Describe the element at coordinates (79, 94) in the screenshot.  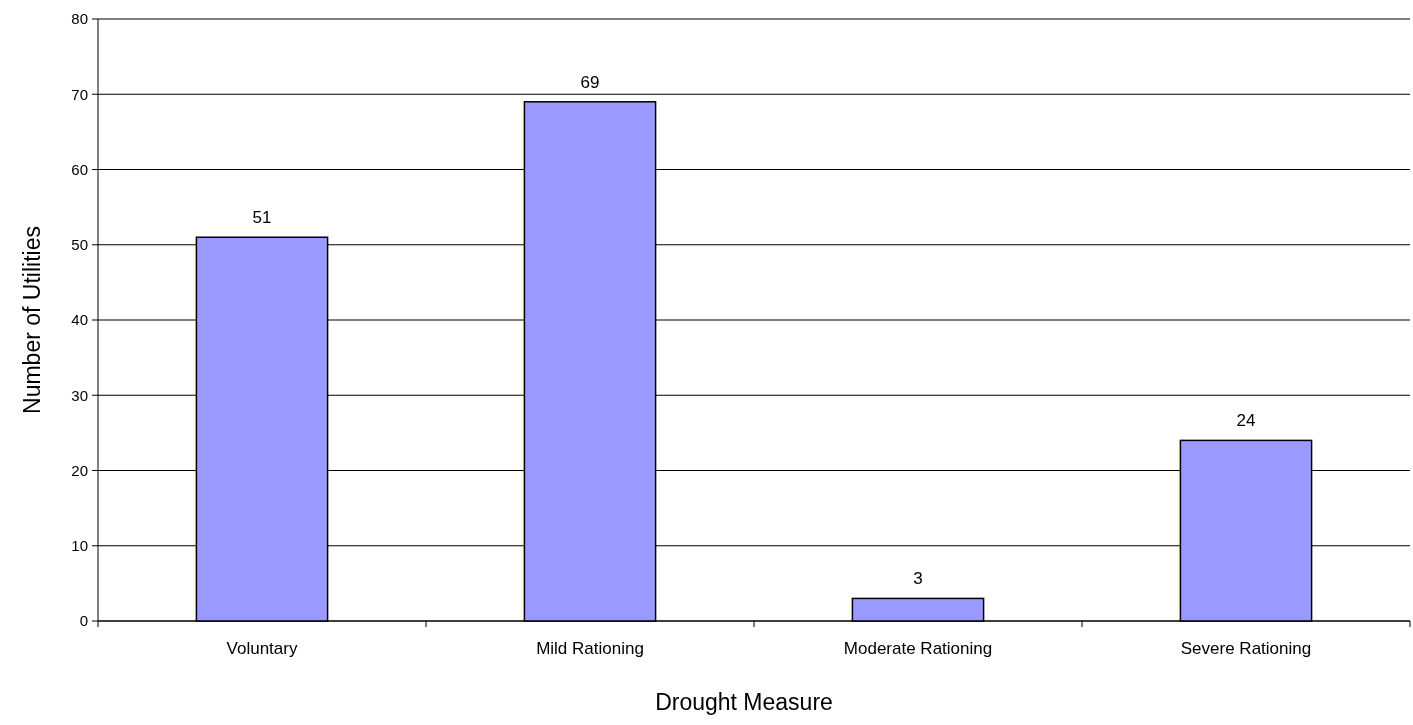
I see `y-tick-label: 70` at that location.